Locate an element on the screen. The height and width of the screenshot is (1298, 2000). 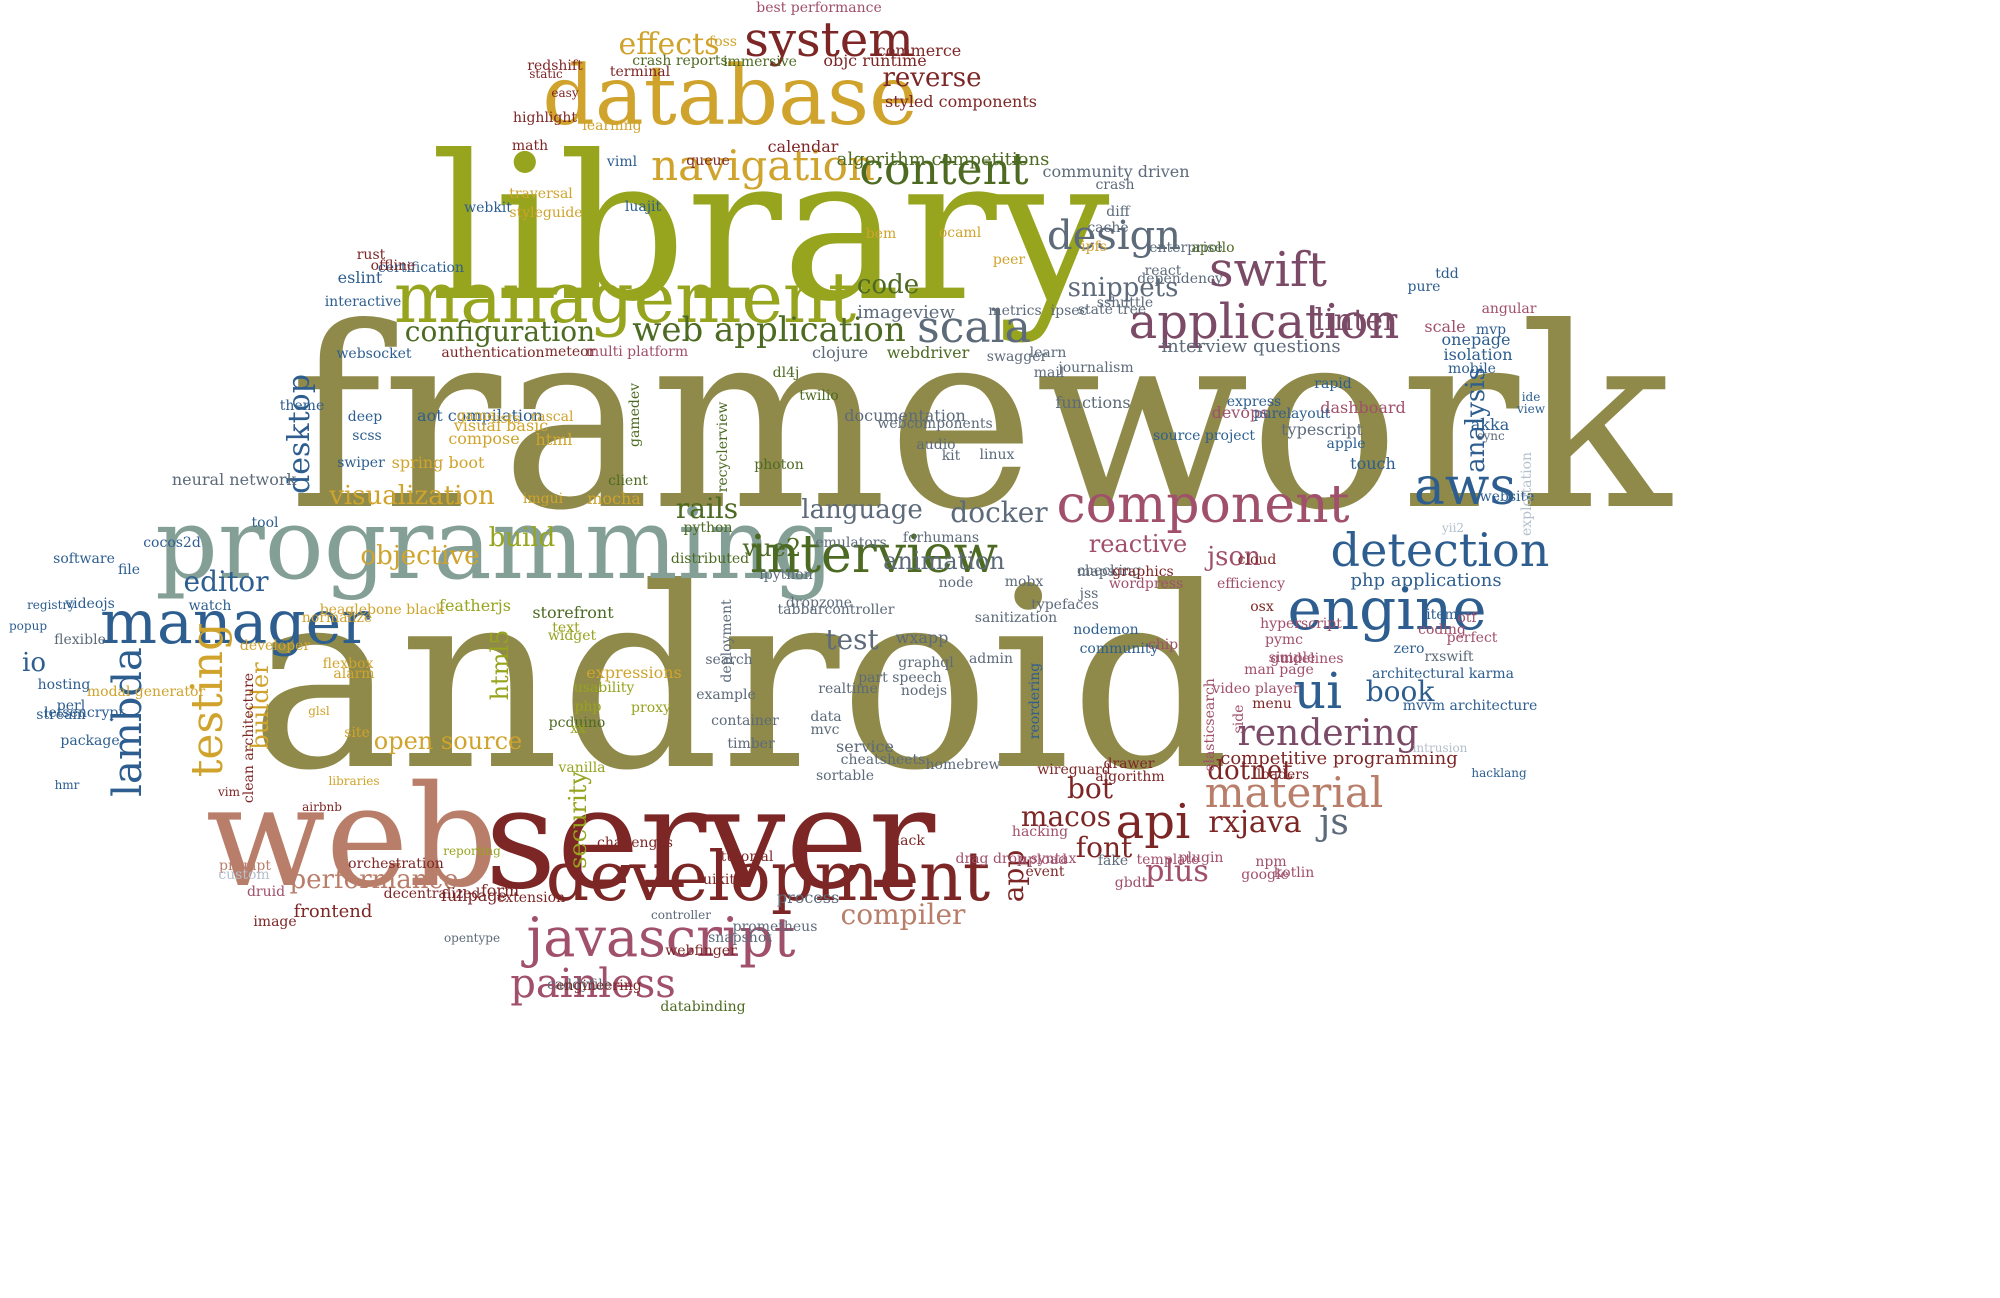
word: timber is located at coordinates (751, 744).